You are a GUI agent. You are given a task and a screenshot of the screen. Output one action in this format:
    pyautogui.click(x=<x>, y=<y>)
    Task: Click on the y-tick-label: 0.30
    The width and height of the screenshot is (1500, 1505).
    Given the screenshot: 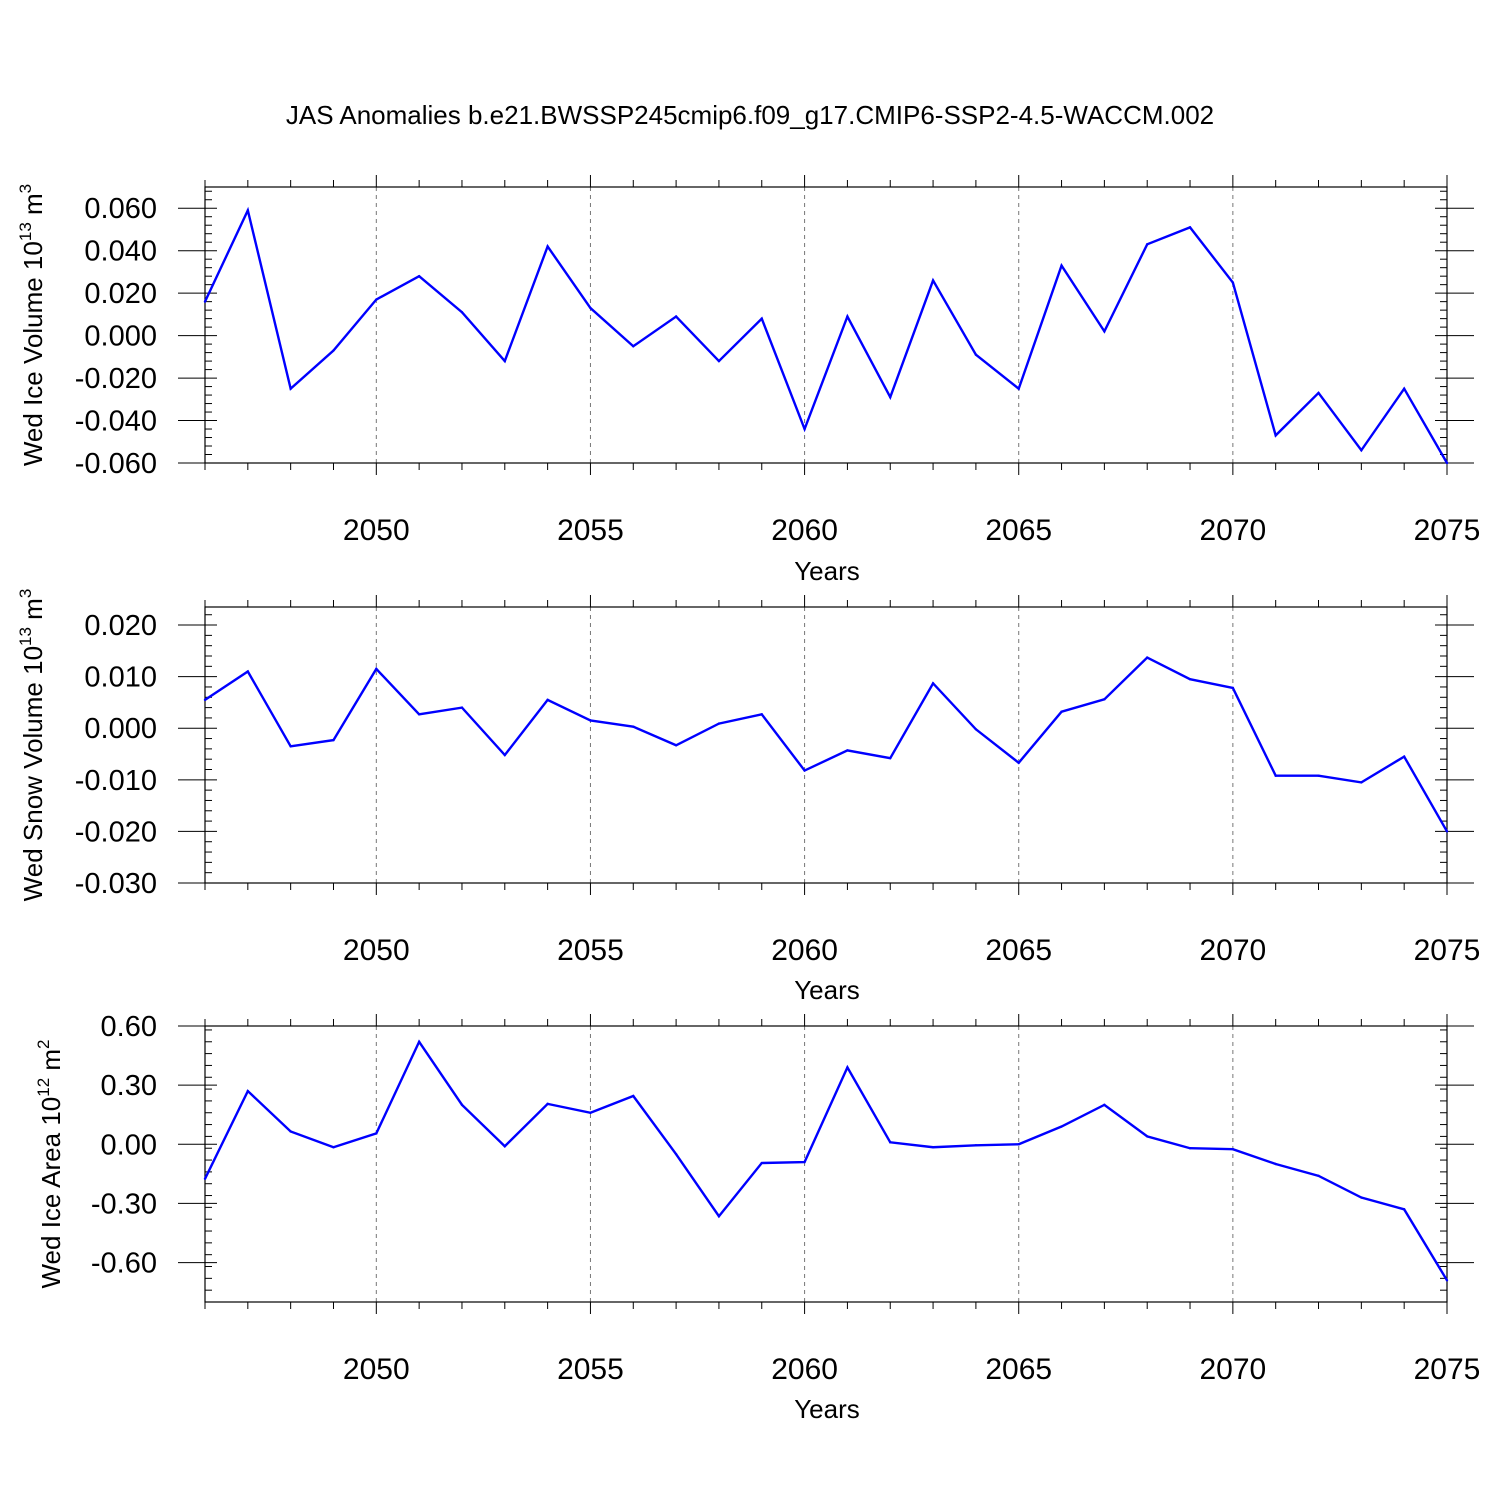 What is the action you would take?
    pyautogui.click(x=129, y=1086)
    